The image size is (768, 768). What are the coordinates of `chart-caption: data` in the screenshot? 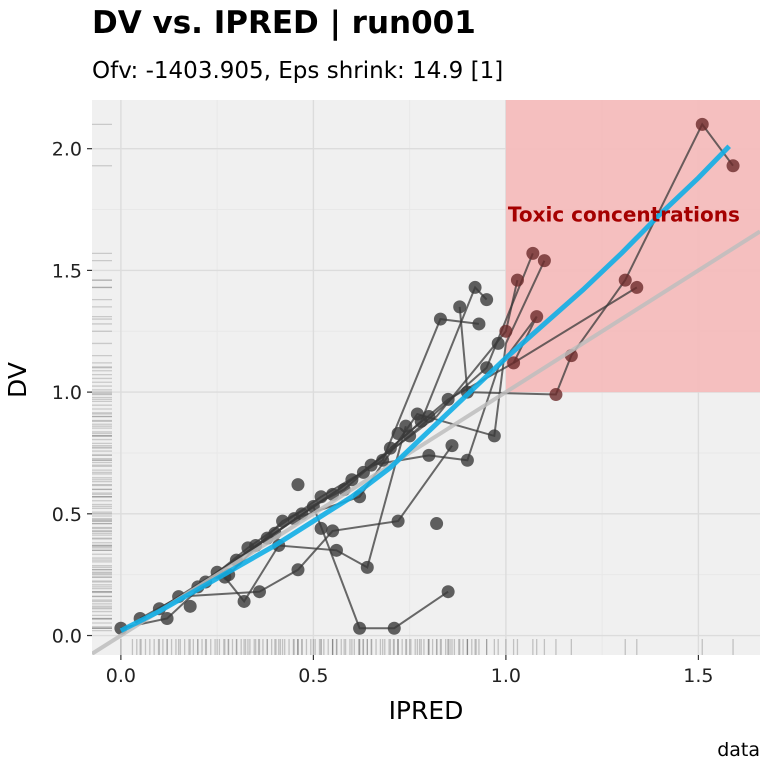 It's located at (738, 750).